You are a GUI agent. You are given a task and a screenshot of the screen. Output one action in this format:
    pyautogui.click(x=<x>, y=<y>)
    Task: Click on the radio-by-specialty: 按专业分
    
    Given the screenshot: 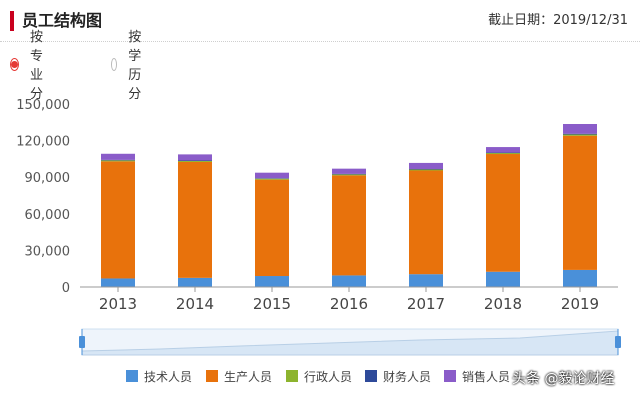 What is the action you would take?
    pyautogui.click(x=28, y=66)
    